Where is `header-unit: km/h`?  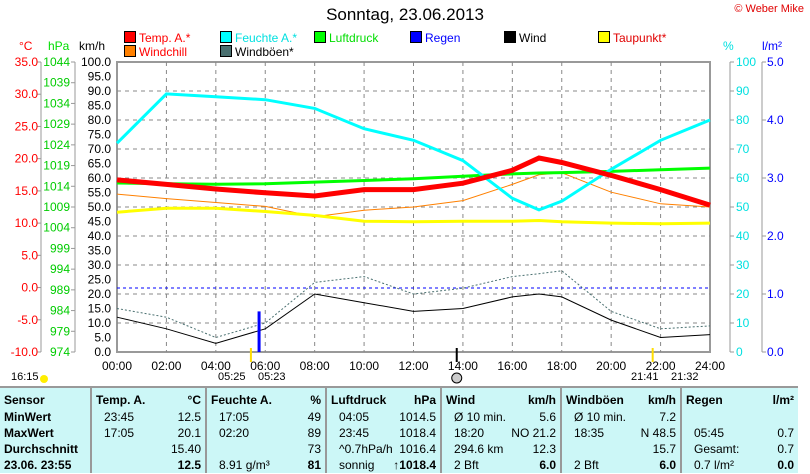 header-unit: km/h is located at coordinates (541, 400).